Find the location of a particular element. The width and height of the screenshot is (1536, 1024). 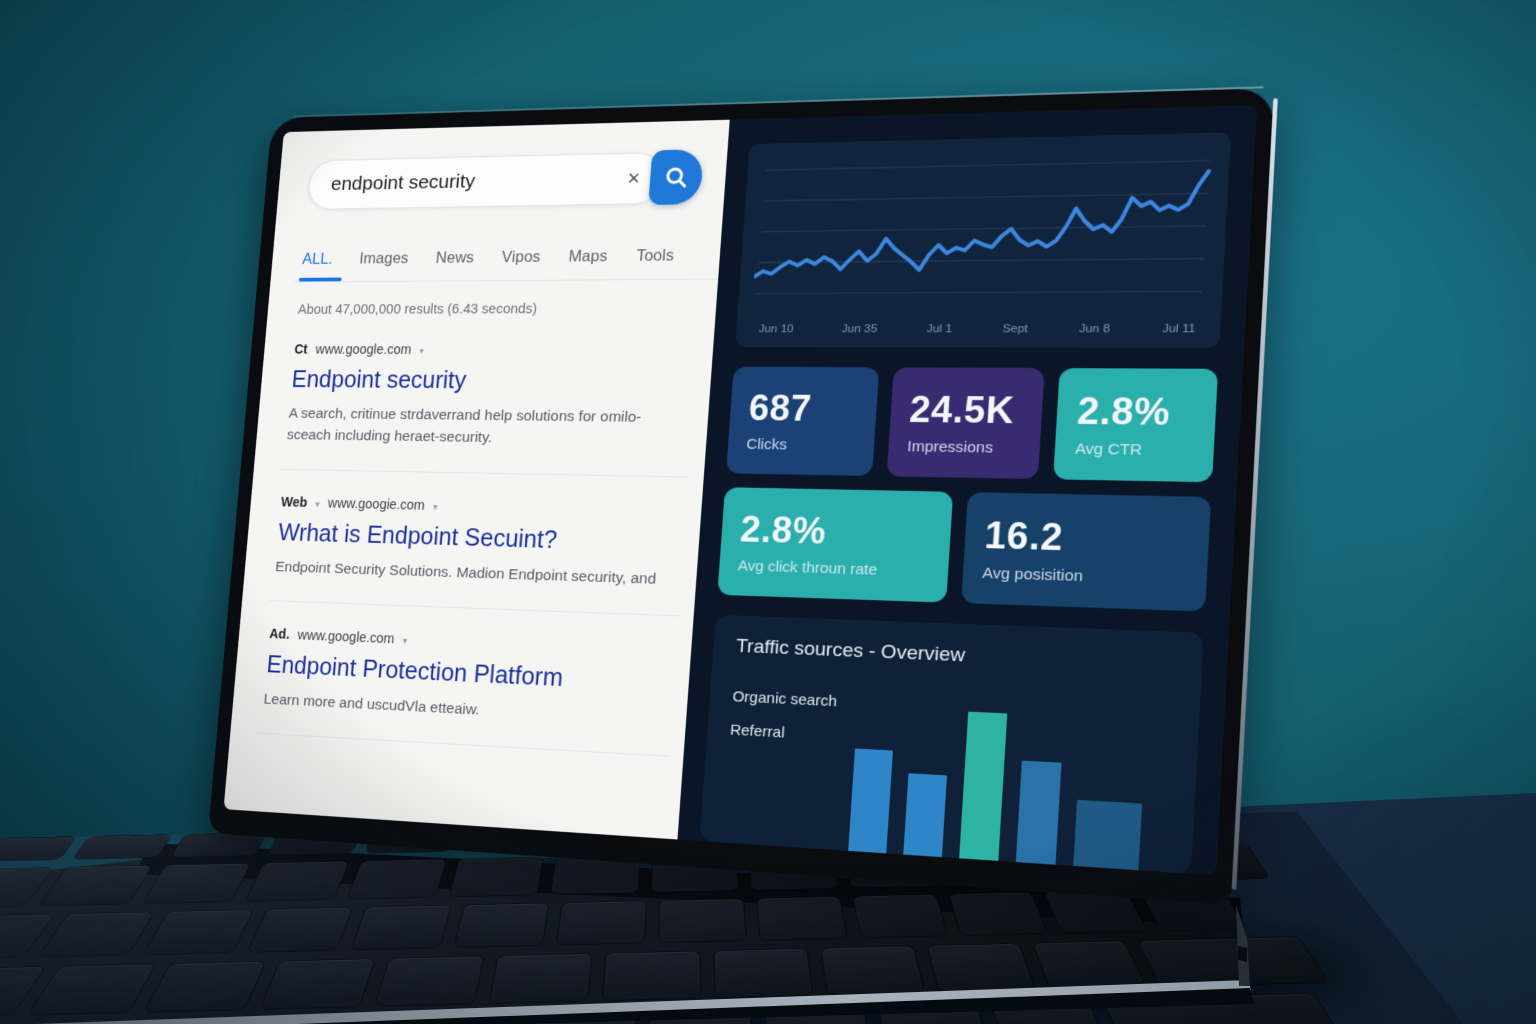

result-badge: Web is located at coordinates (294, 501).